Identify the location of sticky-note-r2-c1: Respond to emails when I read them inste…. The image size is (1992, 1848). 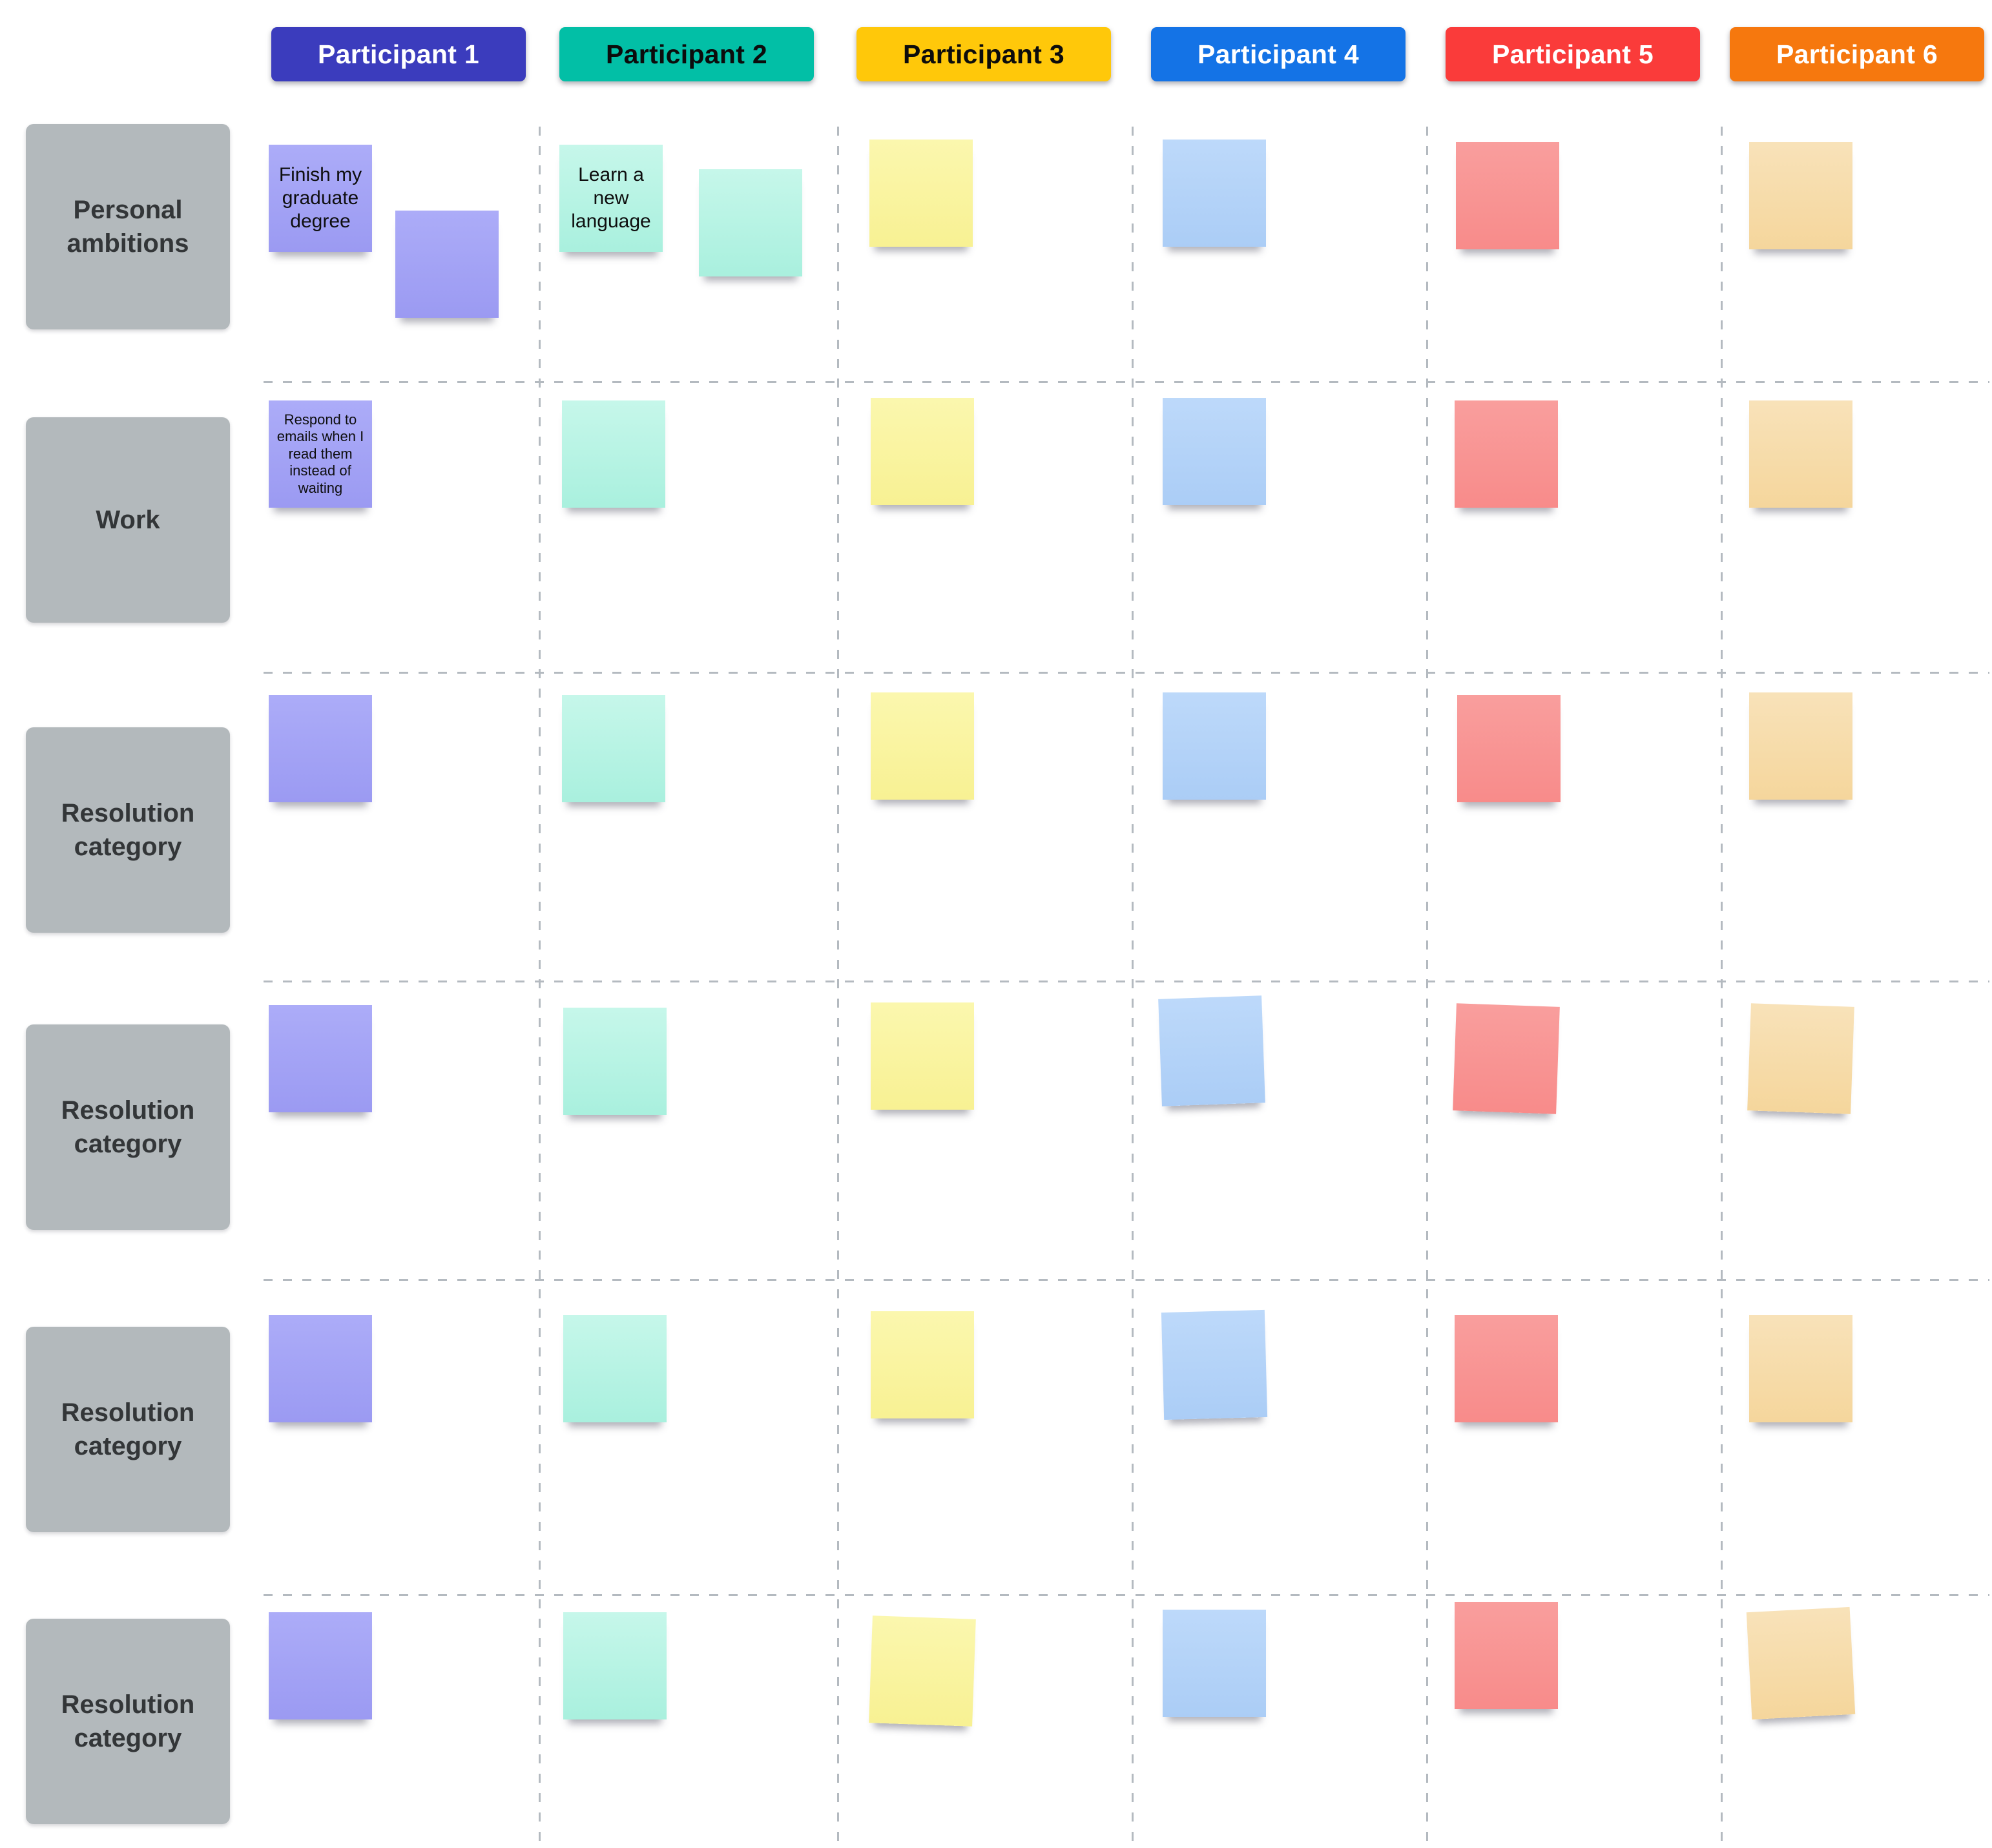
(320, 454).